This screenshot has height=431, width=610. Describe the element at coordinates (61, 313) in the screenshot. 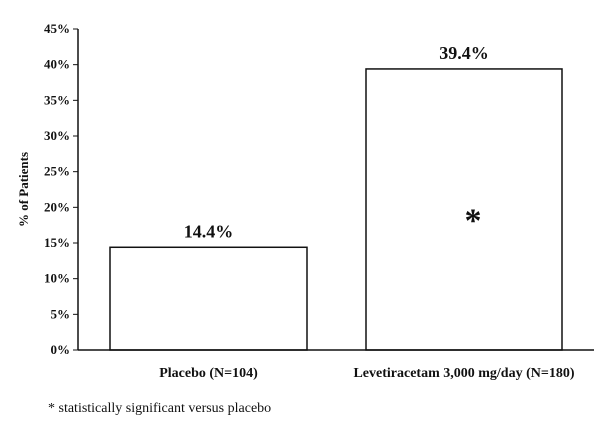

I see `y-tick-label: 5%` at that location.